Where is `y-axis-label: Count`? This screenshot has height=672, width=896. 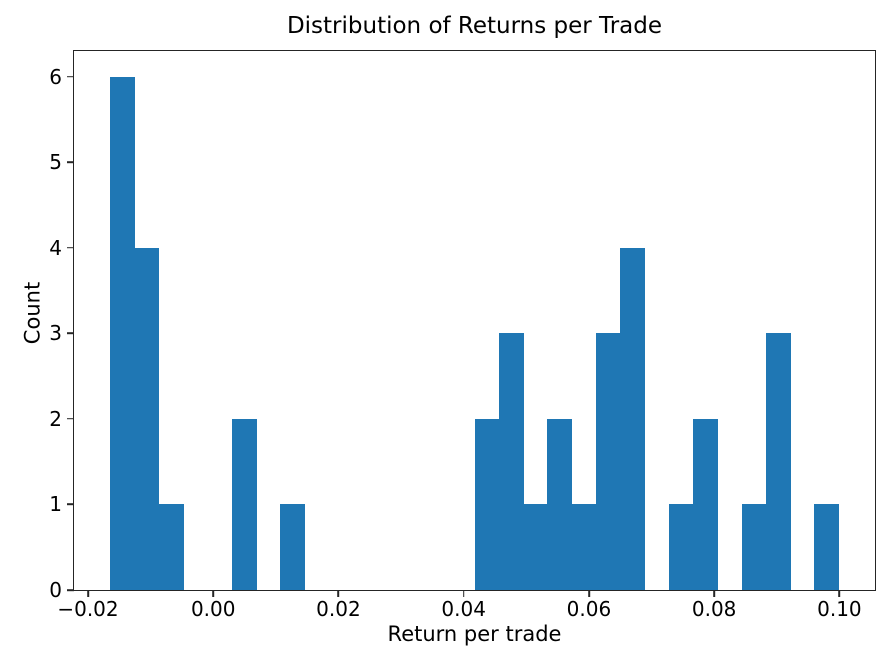
y-axis-label: Count is located at coordinates (32, 313).